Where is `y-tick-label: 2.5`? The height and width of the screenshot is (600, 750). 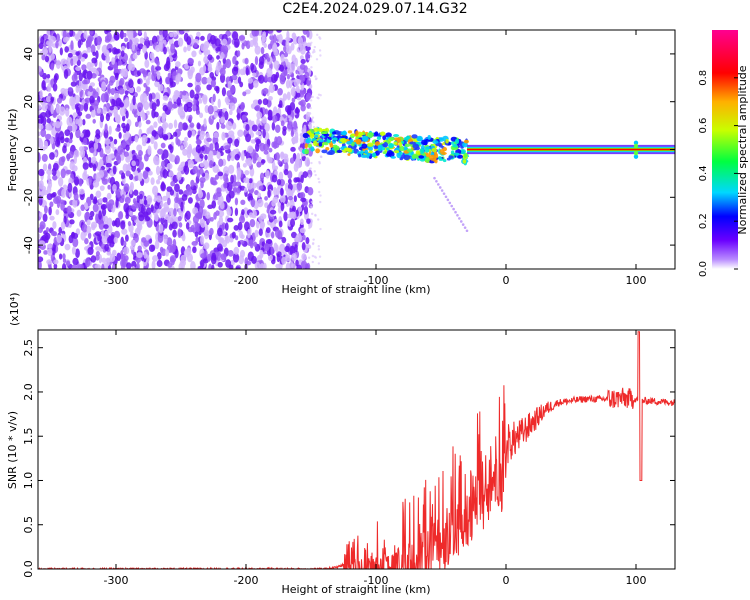 y-tick-label: 2.5 is located at coordinates (28, 348).